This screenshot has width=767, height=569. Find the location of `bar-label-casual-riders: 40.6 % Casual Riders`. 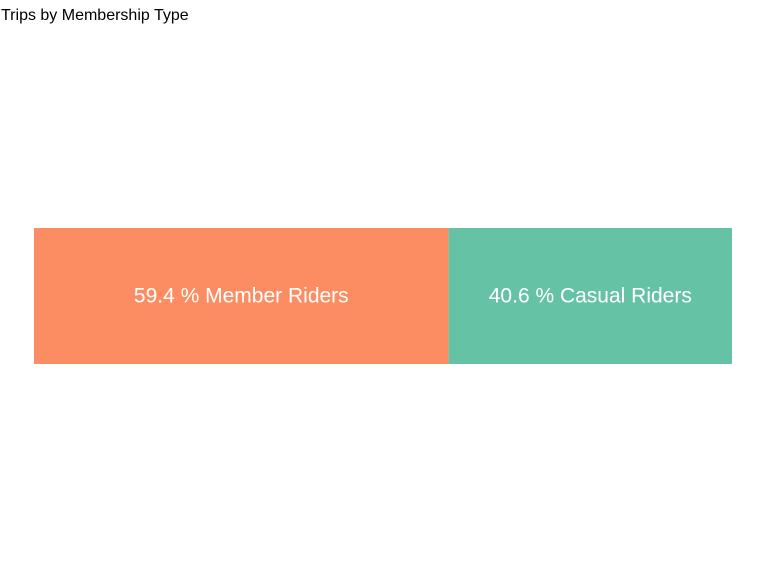

bar-label-casual-riders: 40.6 % Casual Riders is located at coordinates (590, 296).